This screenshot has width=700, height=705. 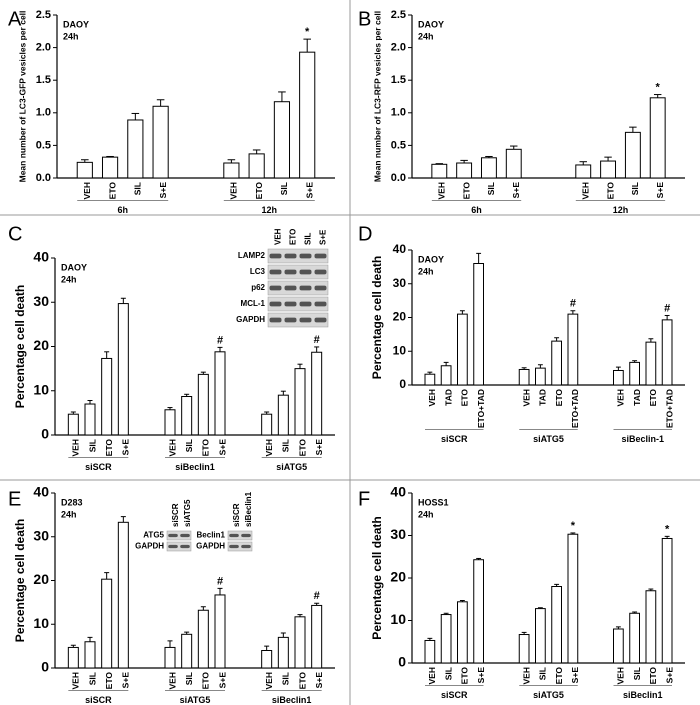 I want to click on blot-column-label: siSCR, so click(x=175, y=515).